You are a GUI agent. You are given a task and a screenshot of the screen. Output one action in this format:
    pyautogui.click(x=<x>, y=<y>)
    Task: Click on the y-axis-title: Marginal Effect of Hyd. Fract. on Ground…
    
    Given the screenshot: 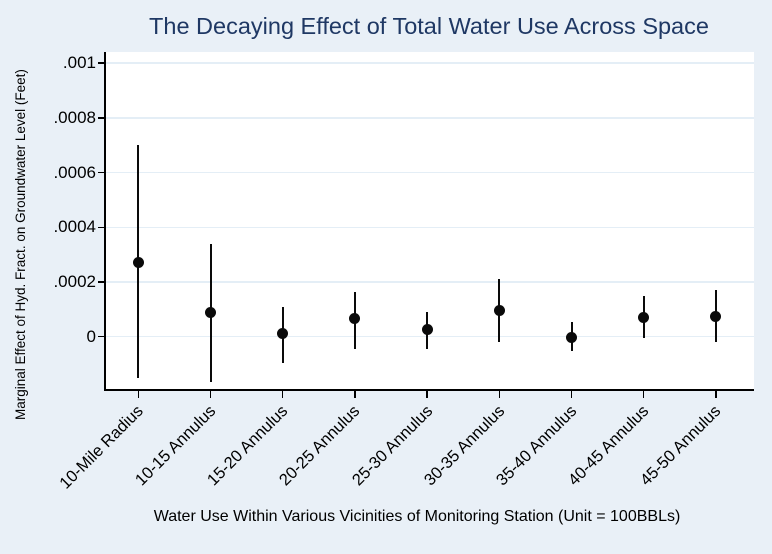 What is the action you would take?
    pyautogui.click(x=20, y=244)
    